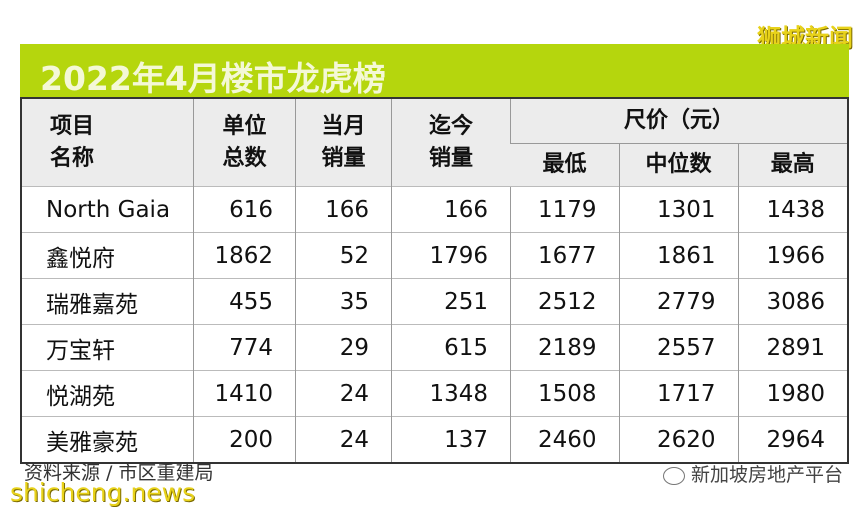 This screenshot has width=865, height=511. I want to click on header-todate-sales: 迄今 销量, so click(451, 142).